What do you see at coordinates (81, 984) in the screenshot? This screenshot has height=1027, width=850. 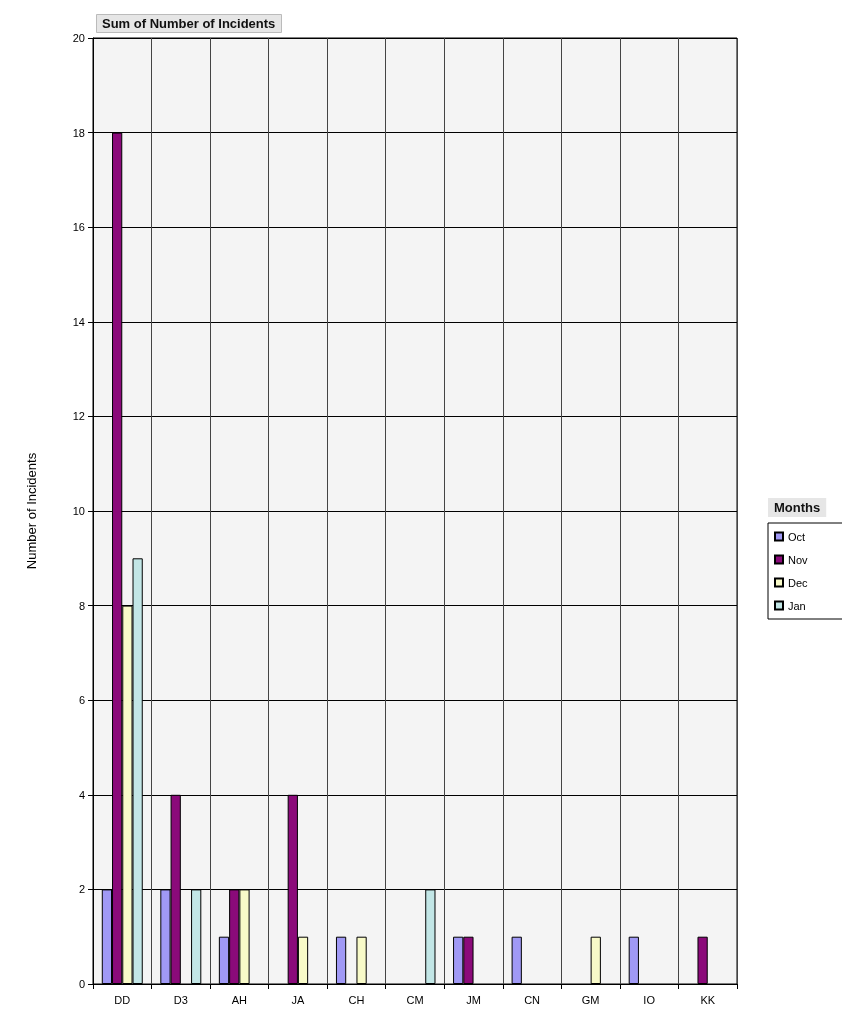 I see `y-tick-label: 0` at bounding box center [81, 984].